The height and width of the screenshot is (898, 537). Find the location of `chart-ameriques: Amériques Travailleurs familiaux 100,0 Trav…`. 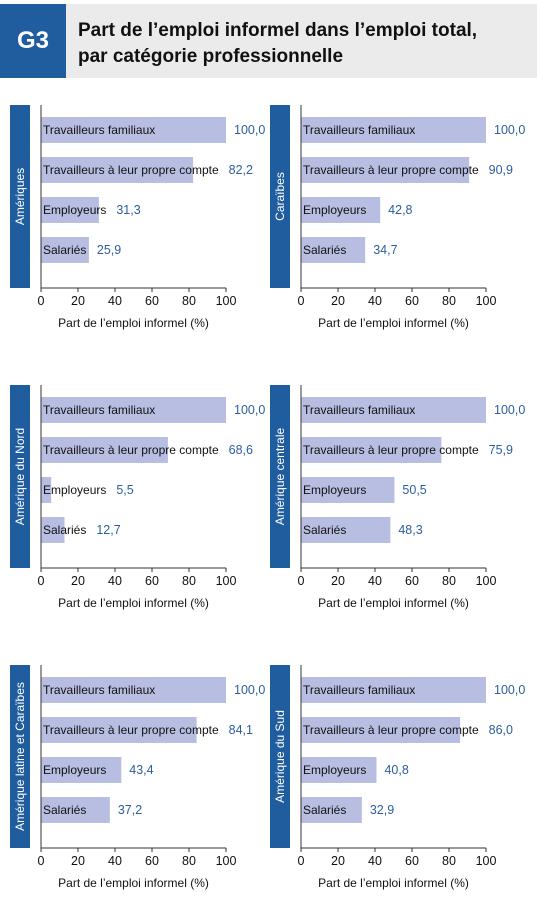

chart-ameriques: Amériques Travailleurs familiaux 100,0 Trav… is located at coordinates (137, 217).